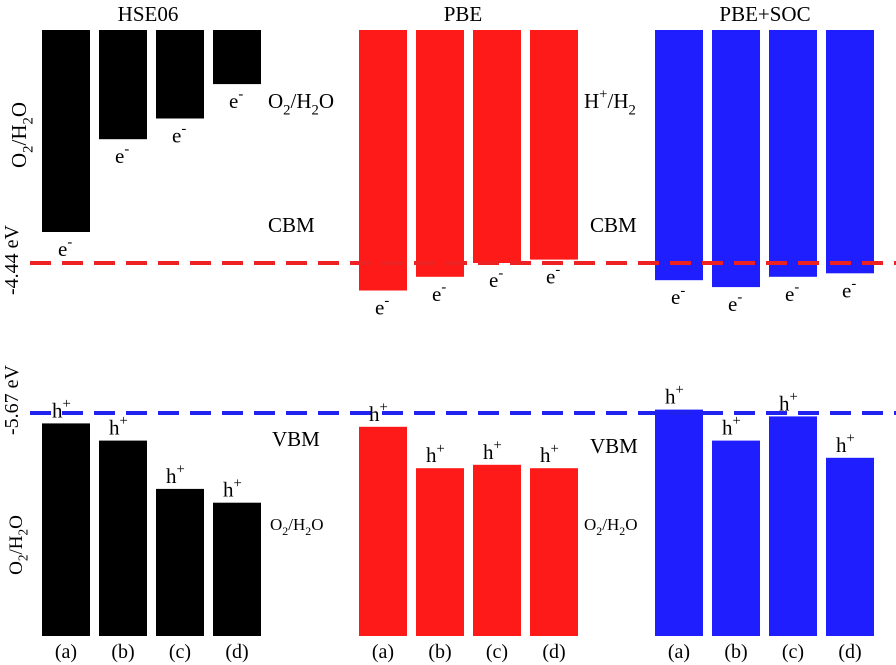  What do you see at coordinates (735, 303) in the screenshot?
I see `electron-label-2-1: e-` at bounding box center [735, 303].